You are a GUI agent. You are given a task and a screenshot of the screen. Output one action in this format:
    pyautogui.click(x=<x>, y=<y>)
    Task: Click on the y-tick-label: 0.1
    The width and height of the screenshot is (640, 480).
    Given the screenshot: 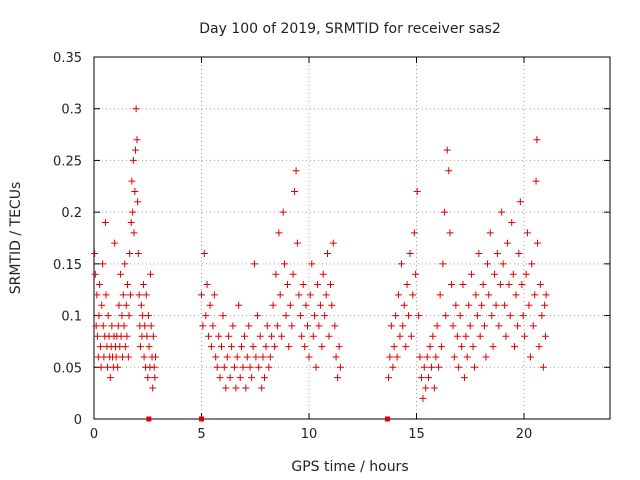 What is the action you would take?
    pyautogui.click(x=71, y=317)
    